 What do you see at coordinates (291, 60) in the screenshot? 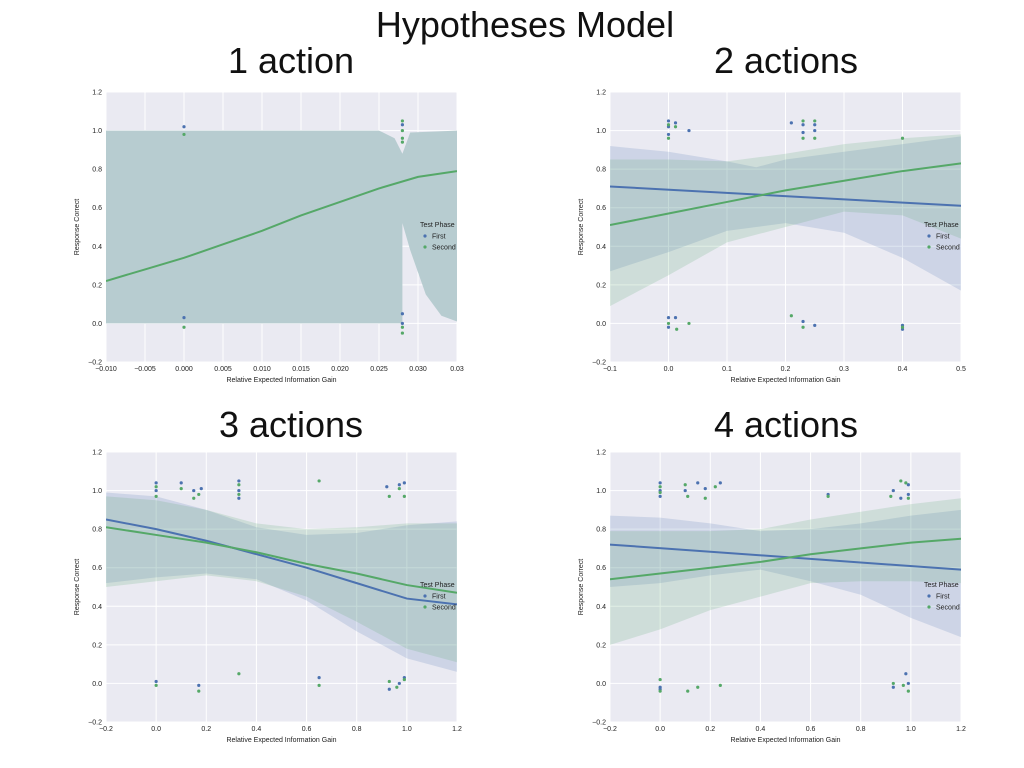
I see `panel-title-1: 1 action` at bounding box center [291, 60].